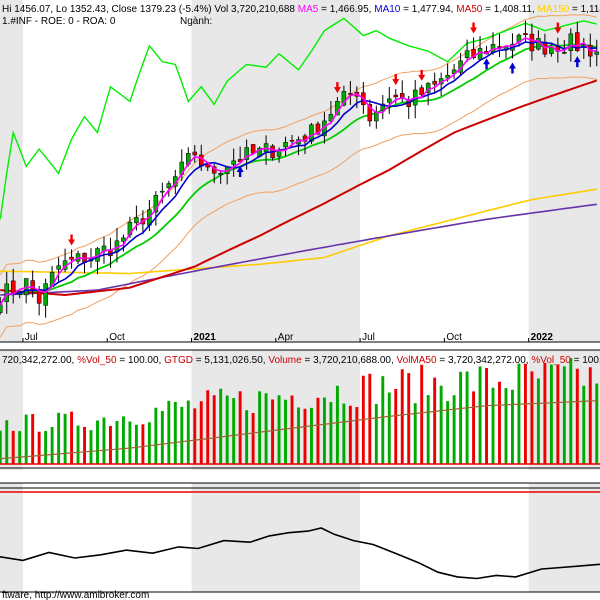 The image size is (600, 600). Describe the element at coordinates (346, 9) in the screenshot. I see `header-segment: = 1,466.95,` at that location.